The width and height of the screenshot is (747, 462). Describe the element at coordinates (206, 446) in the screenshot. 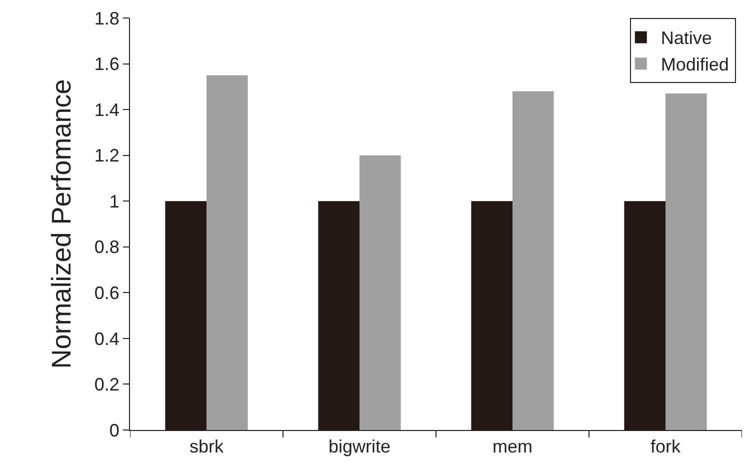

I see `x-tick-label: sbrk` at that location.